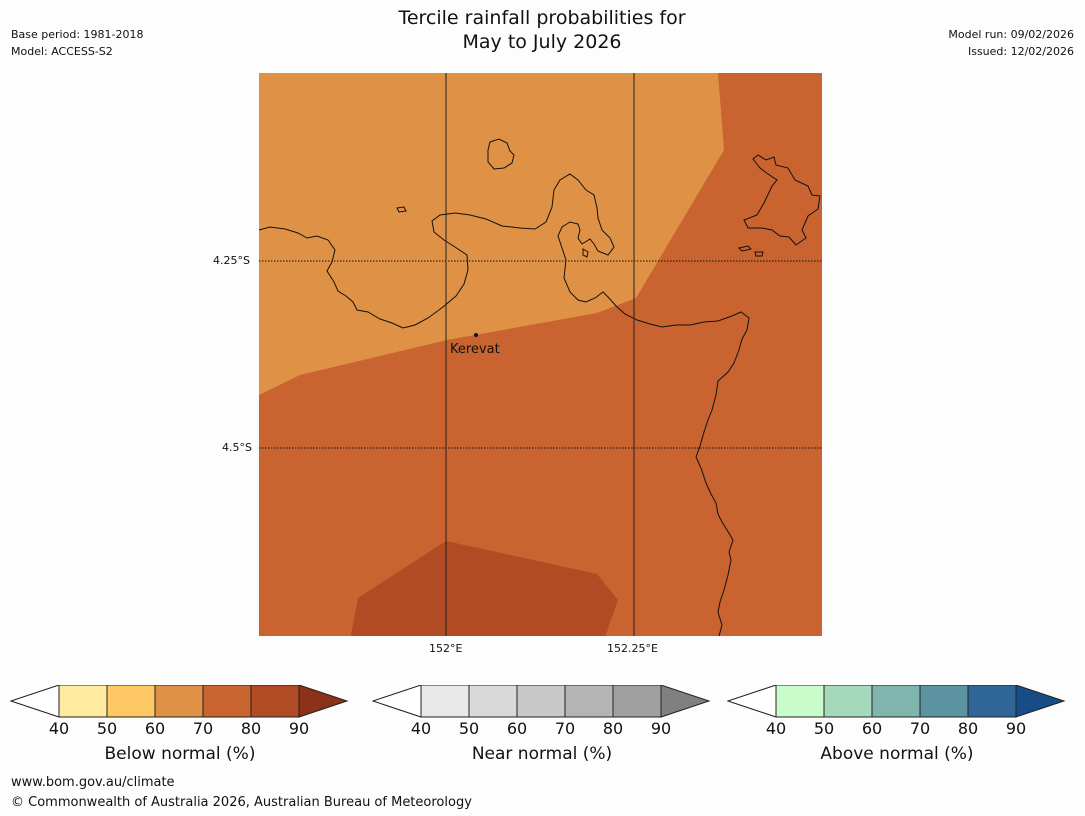 The height and width of the screenshot is (816, 1085). Describe the element at coordinates (180, 754) in the screenshot. I see `colorbar-below-normal-label: Below normal (%)` at that location.